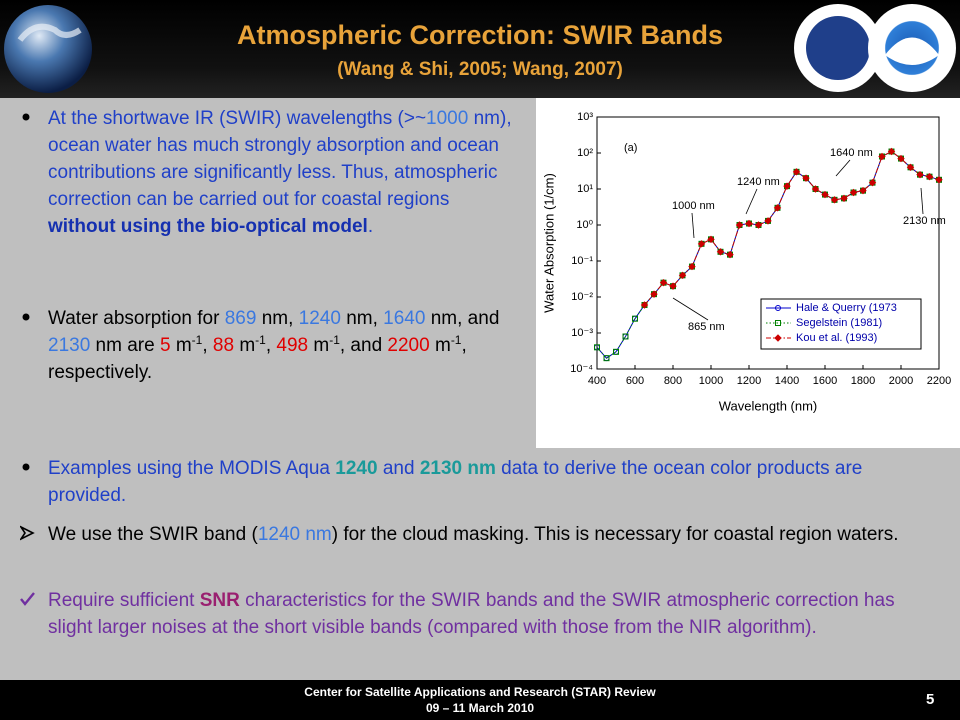  Describe the element at coordinates (49, 32) in the screenshot. I see `earth-clouds` at that location.